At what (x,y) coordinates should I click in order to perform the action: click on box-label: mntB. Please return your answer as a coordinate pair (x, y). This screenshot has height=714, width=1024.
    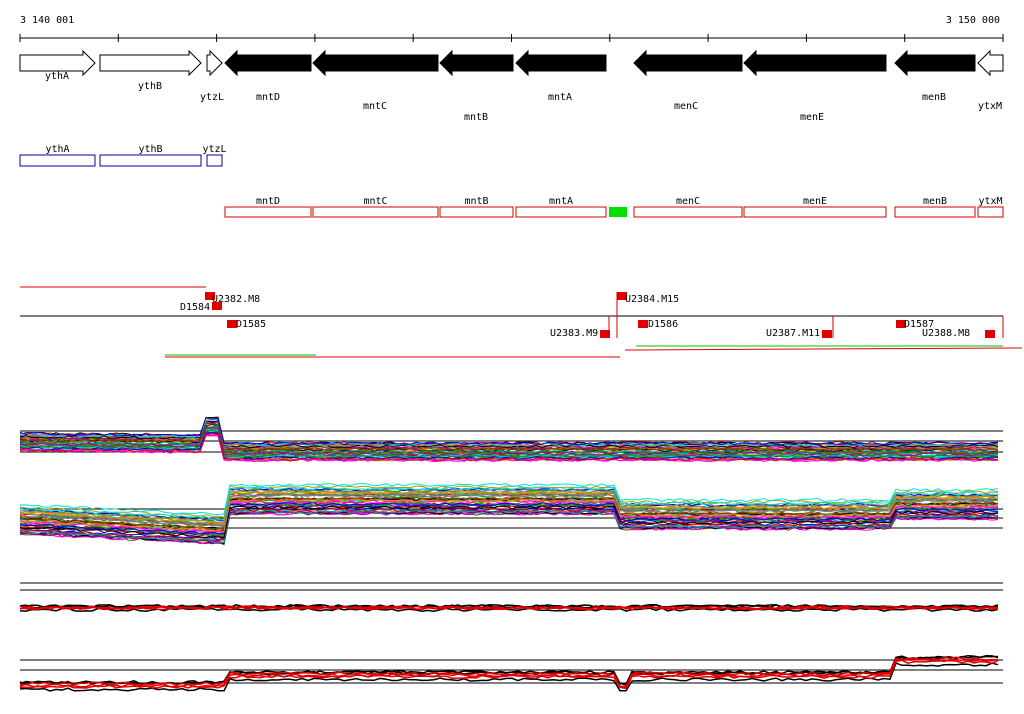
    Looking at the image, I should click on (476, 201).